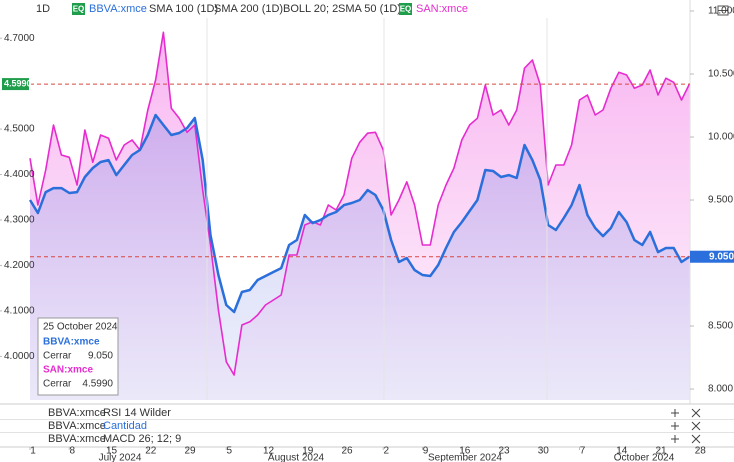 This screenshot has width=734, height=462. What do you see at coordinates (19, 311) in the screenshot?
I see `y-tick-label: 4.1000` at bounding box center [19, 311].